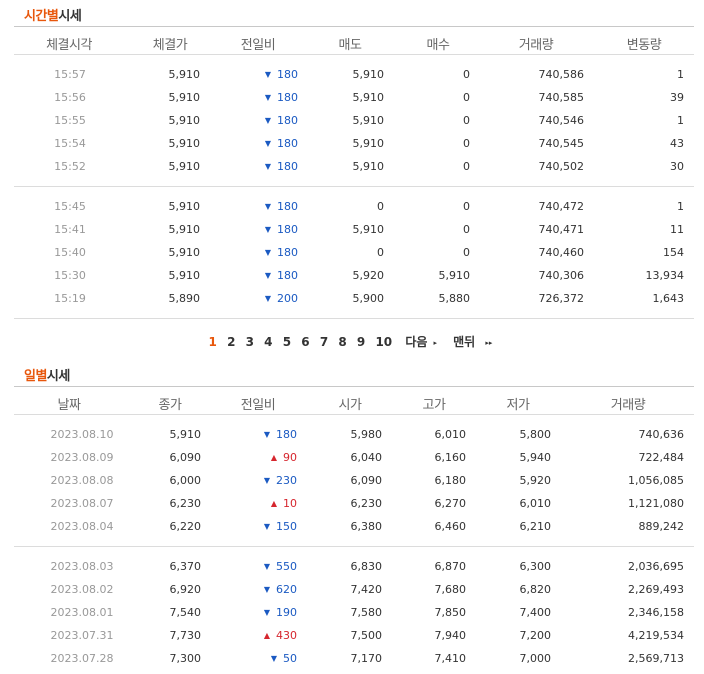 This screenshot has height=674, width=704. What do you see at coordinates (290, 457) in the screenshot?
I see `change-value: 90` at bounding box center [290, 457].